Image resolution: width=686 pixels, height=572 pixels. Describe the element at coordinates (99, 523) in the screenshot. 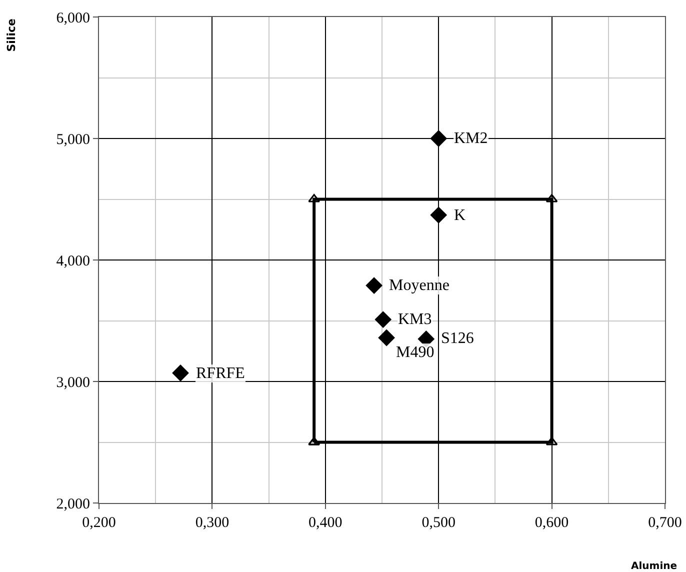

I see `x-tick-label: 0,200` at that location.